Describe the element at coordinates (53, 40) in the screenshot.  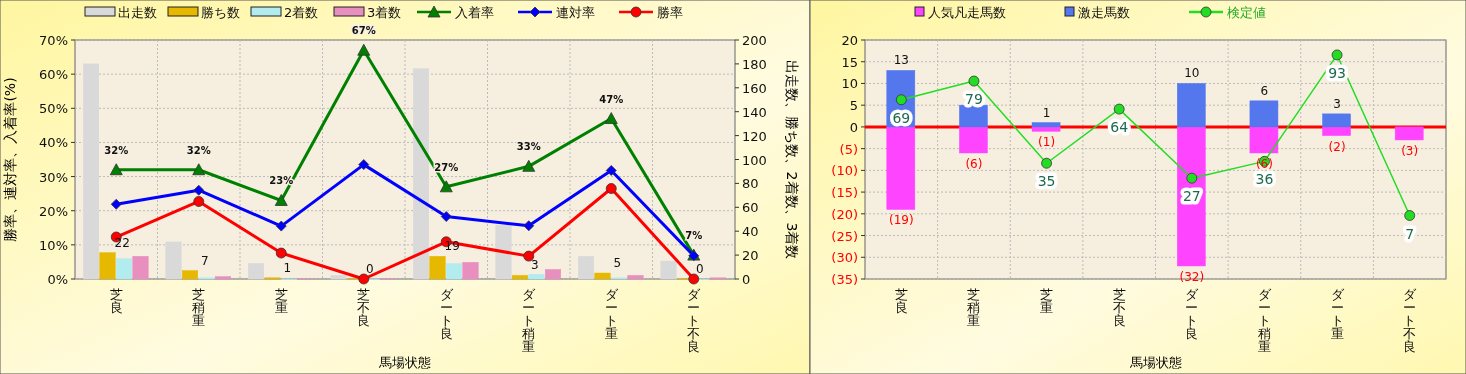
I see `y-tick-label: 70%` at that location.